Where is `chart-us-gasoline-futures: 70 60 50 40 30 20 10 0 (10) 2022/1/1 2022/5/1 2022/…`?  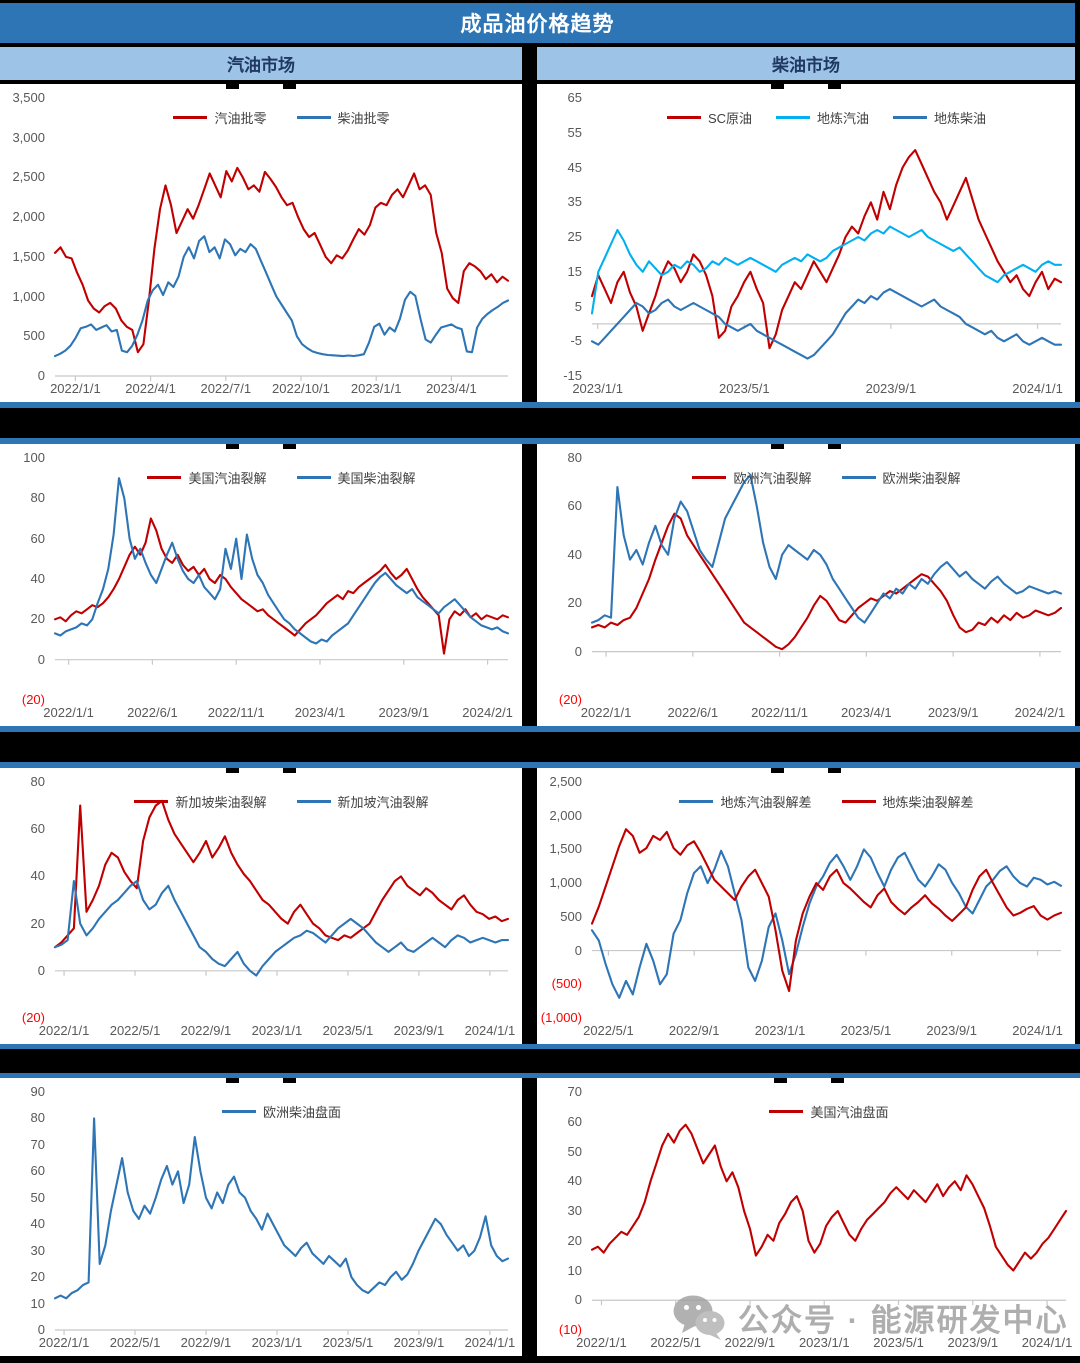
chart-us-gasoline-futures: 70 60 50 40 30 20 10 0 (10) 2022/1/1 2022/5/1 2022/… is located at coordinates (808, 1217).